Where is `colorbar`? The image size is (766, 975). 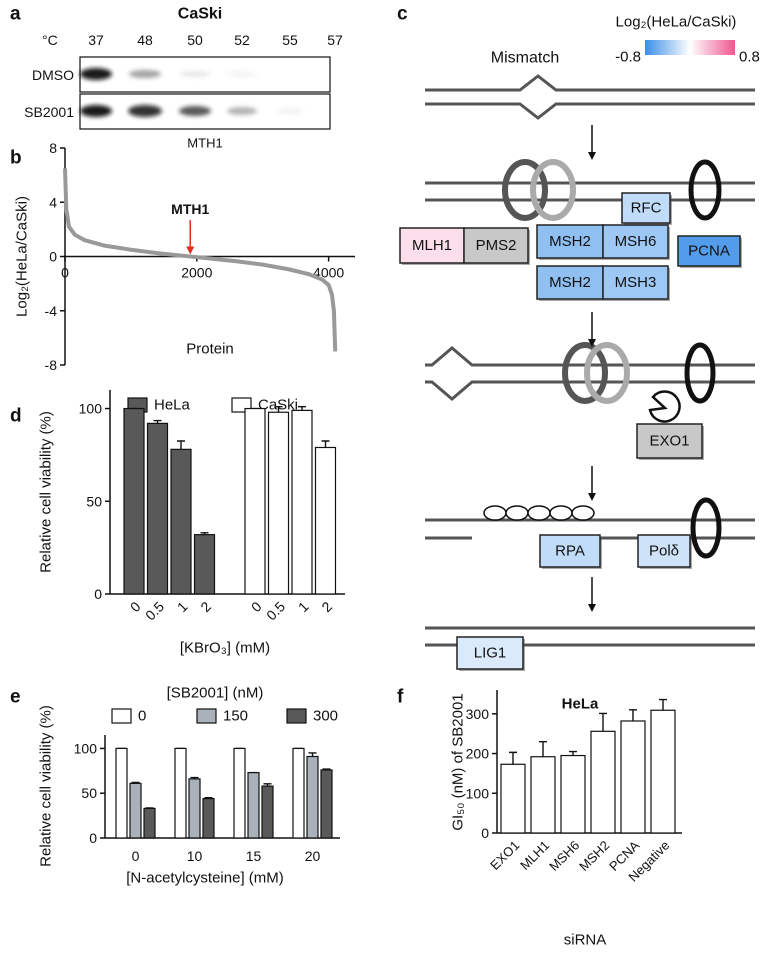
colorbar is located at coordinates (690, 47).